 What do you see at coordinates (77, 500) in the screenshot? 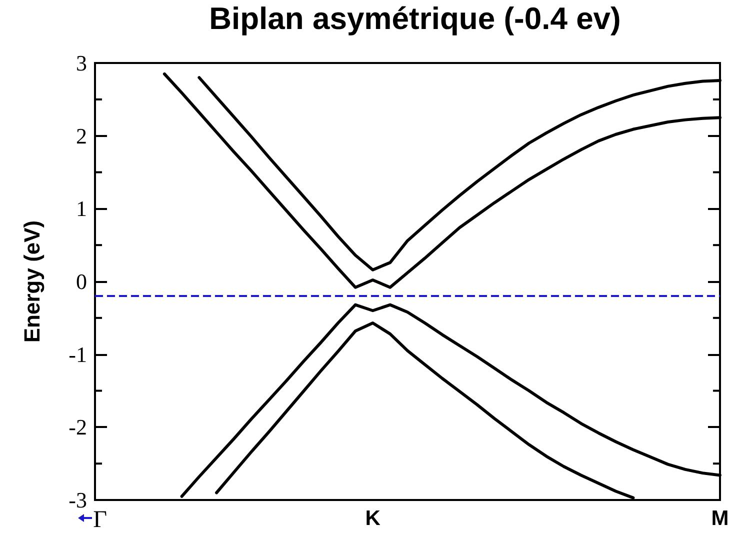
I see `y-tick-label: -3` at bounding box center [77, 500].